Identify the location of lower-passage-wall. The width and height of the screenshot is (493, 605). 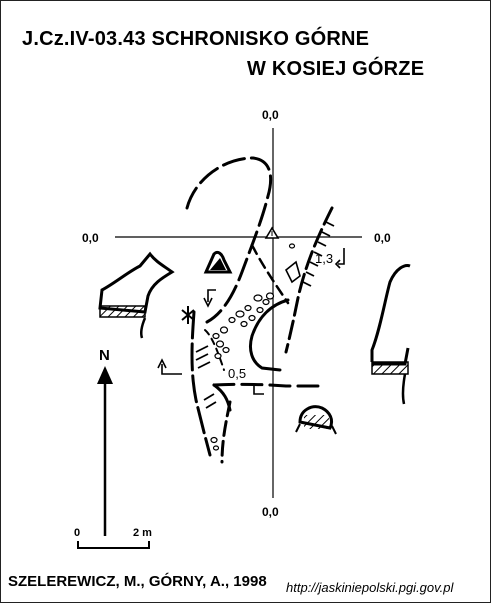
(226, 432).